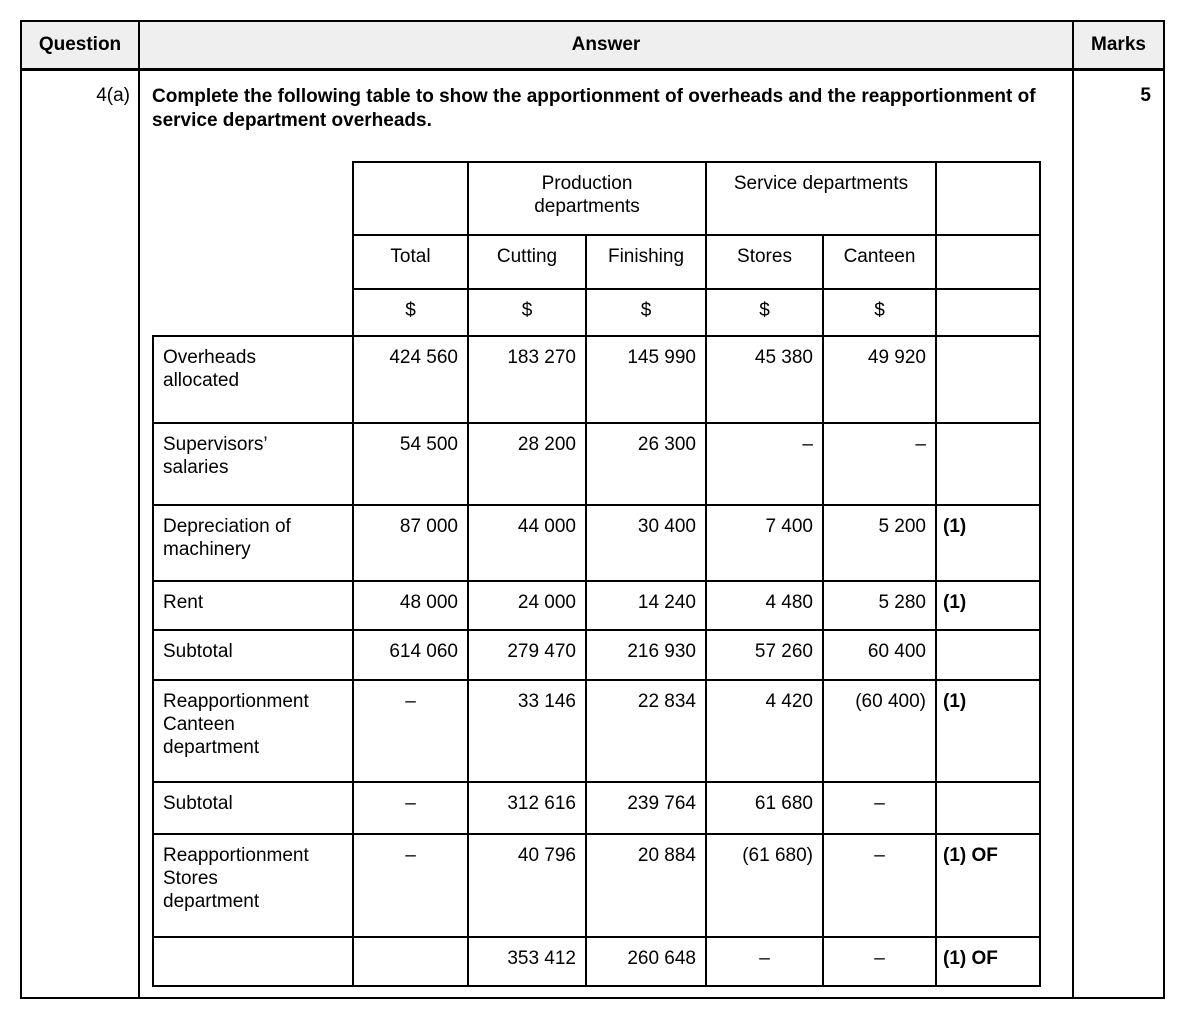  I want to click on currency-unit-row: $ $ $ $ $, so click(597, 312).